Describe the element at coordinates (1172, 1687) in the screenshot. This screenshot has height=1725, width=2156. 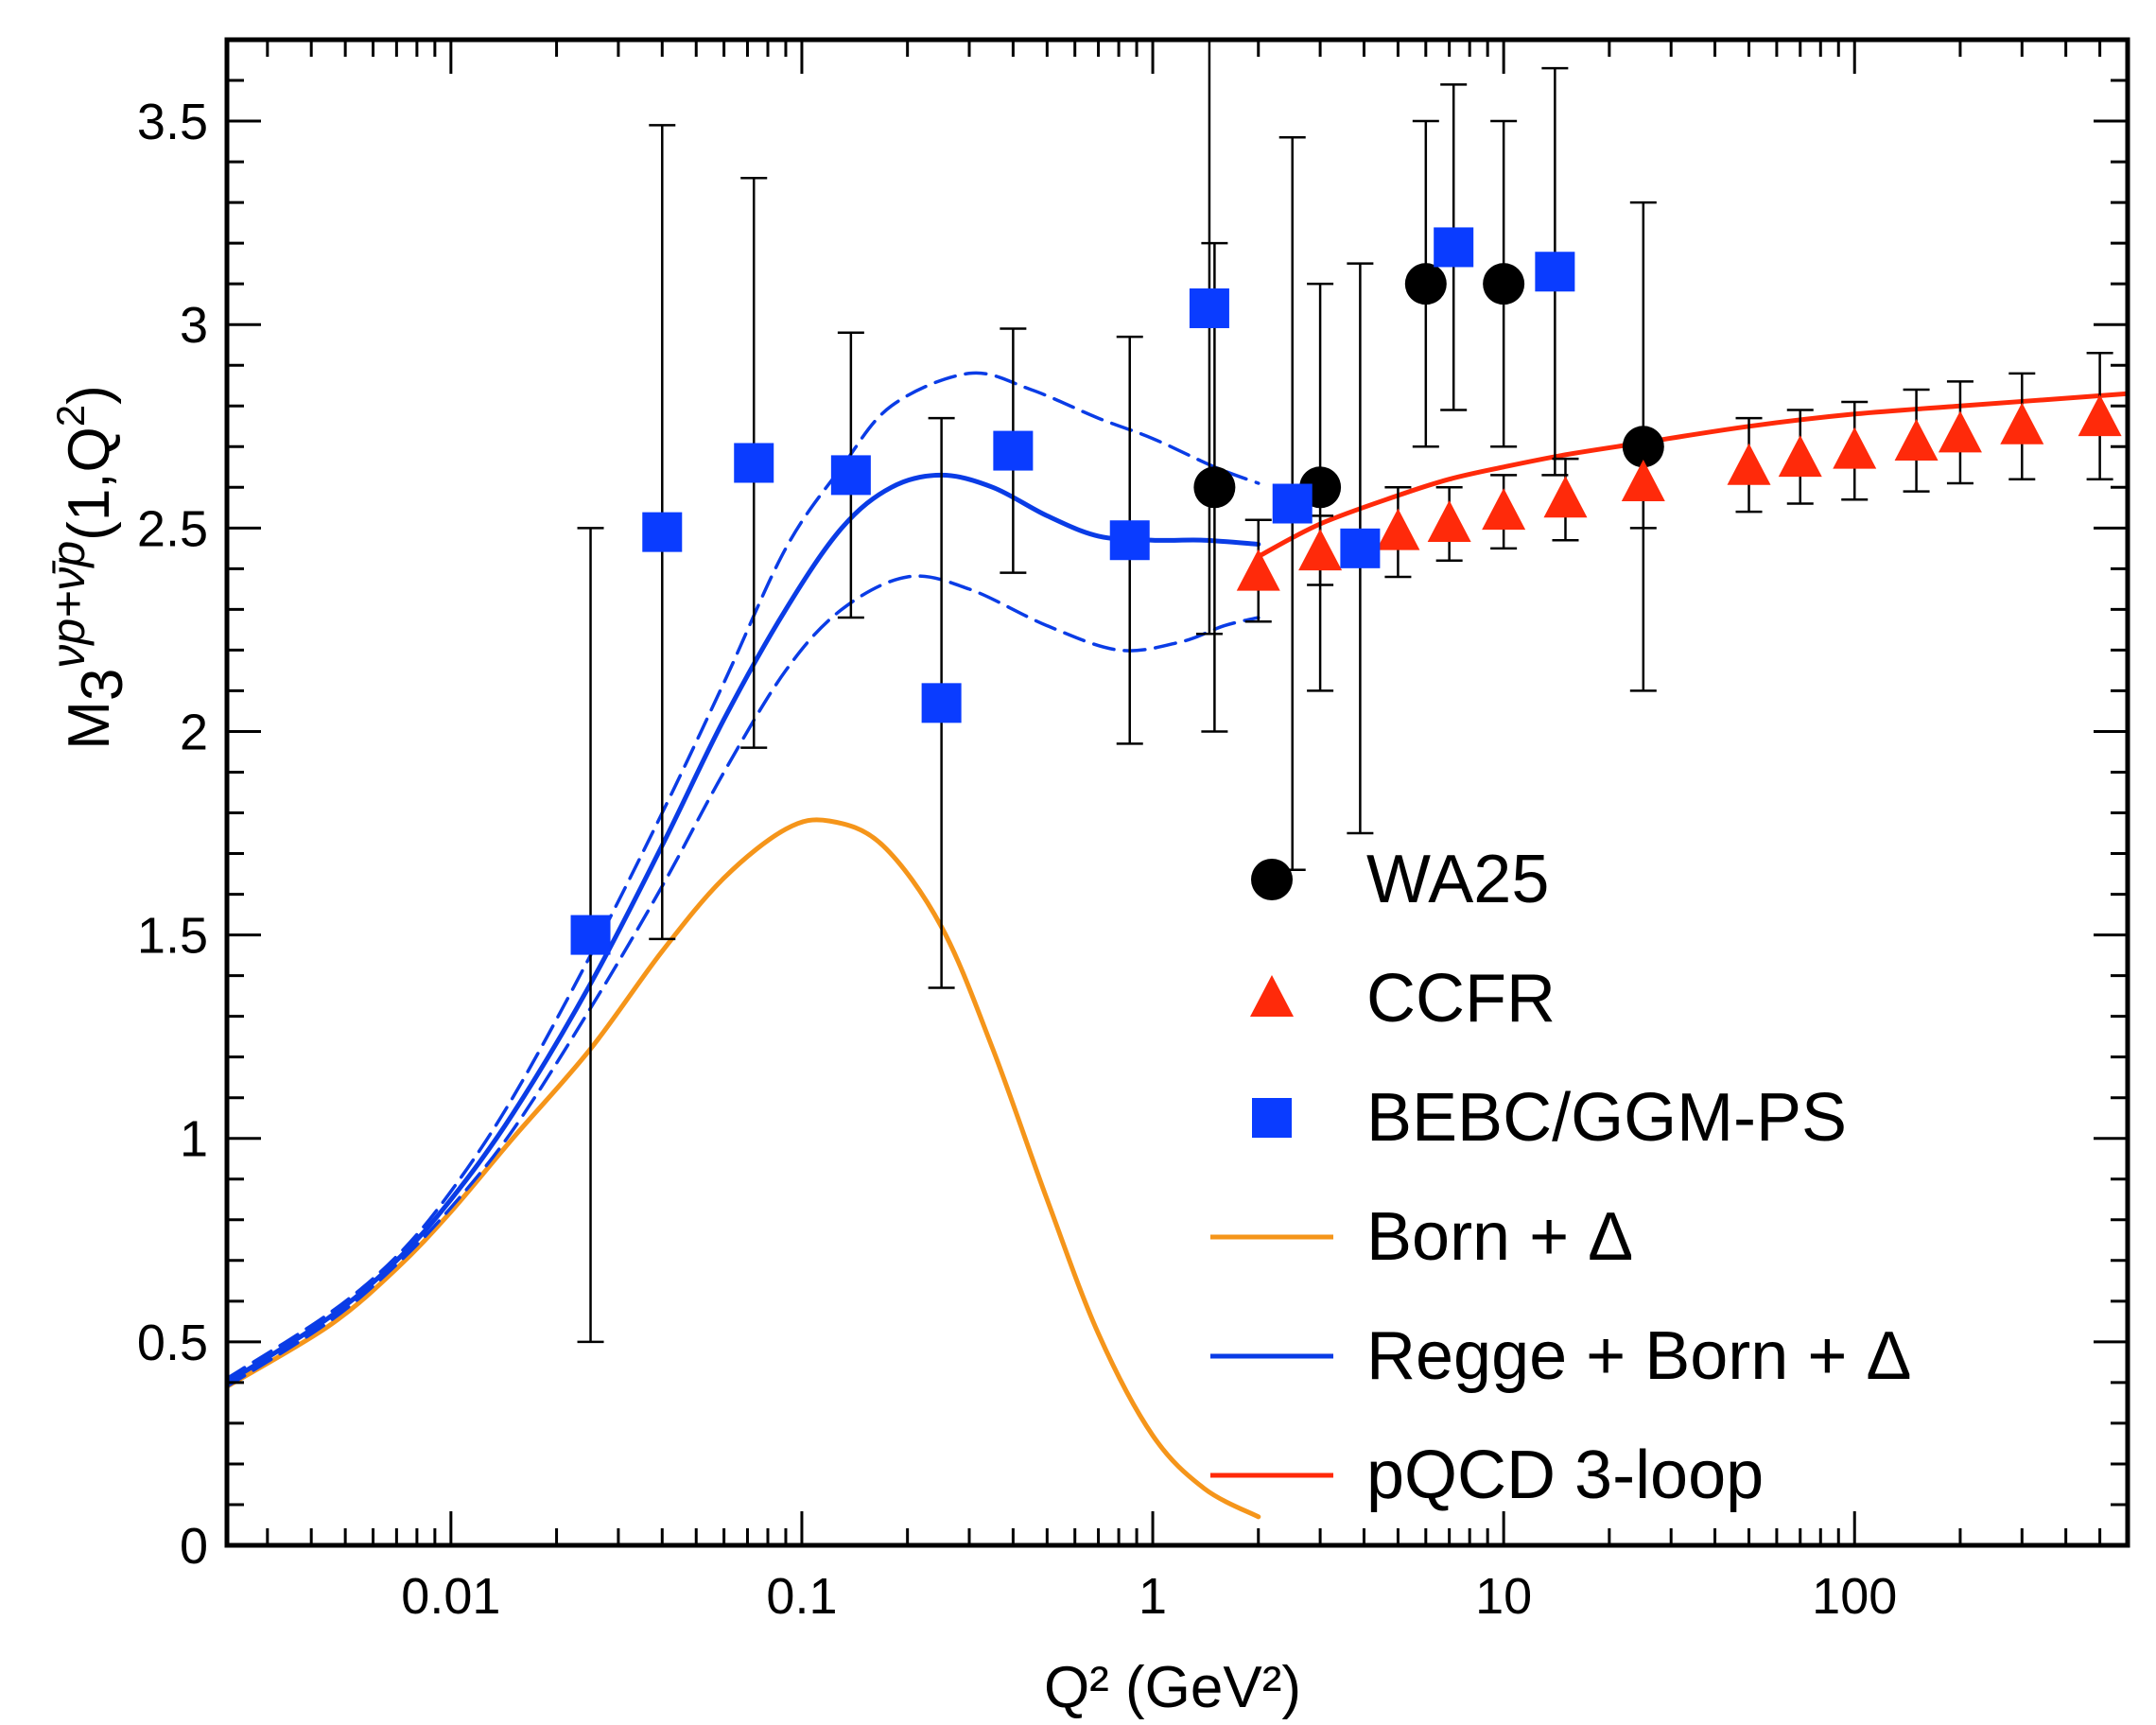
I see `x-axis-label: Q² (GeV²)` at that location.